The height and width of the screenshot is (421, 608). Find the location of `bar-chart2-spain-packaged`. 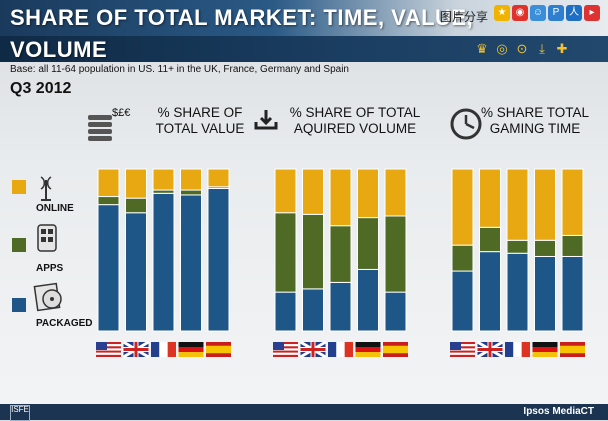

bar-chart2-spain-packaged is located at coordinates (395, 311).